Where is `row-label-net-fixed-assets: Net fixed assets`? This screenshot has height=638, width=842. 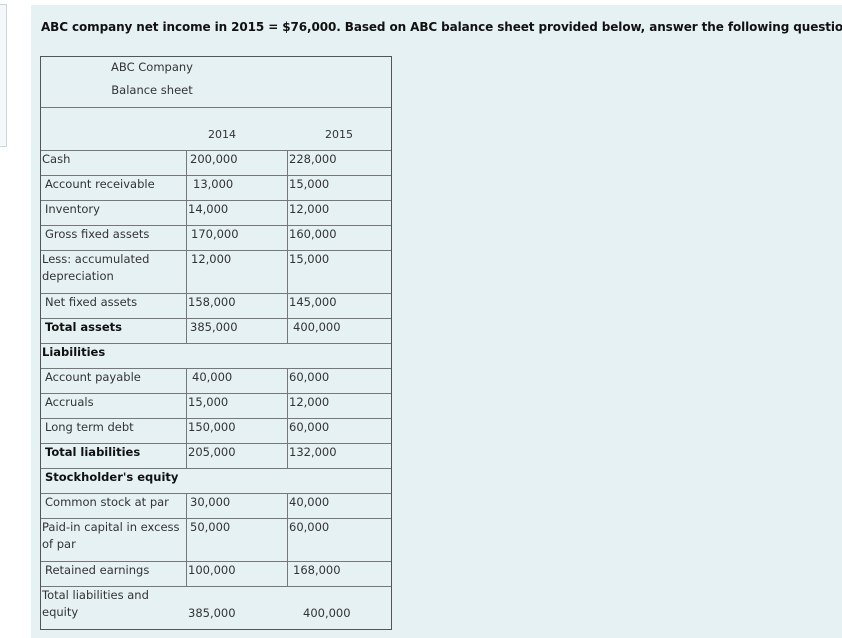
row-label-net-fixed-assets: Net fixed assets is located at coordinates (91, 302).